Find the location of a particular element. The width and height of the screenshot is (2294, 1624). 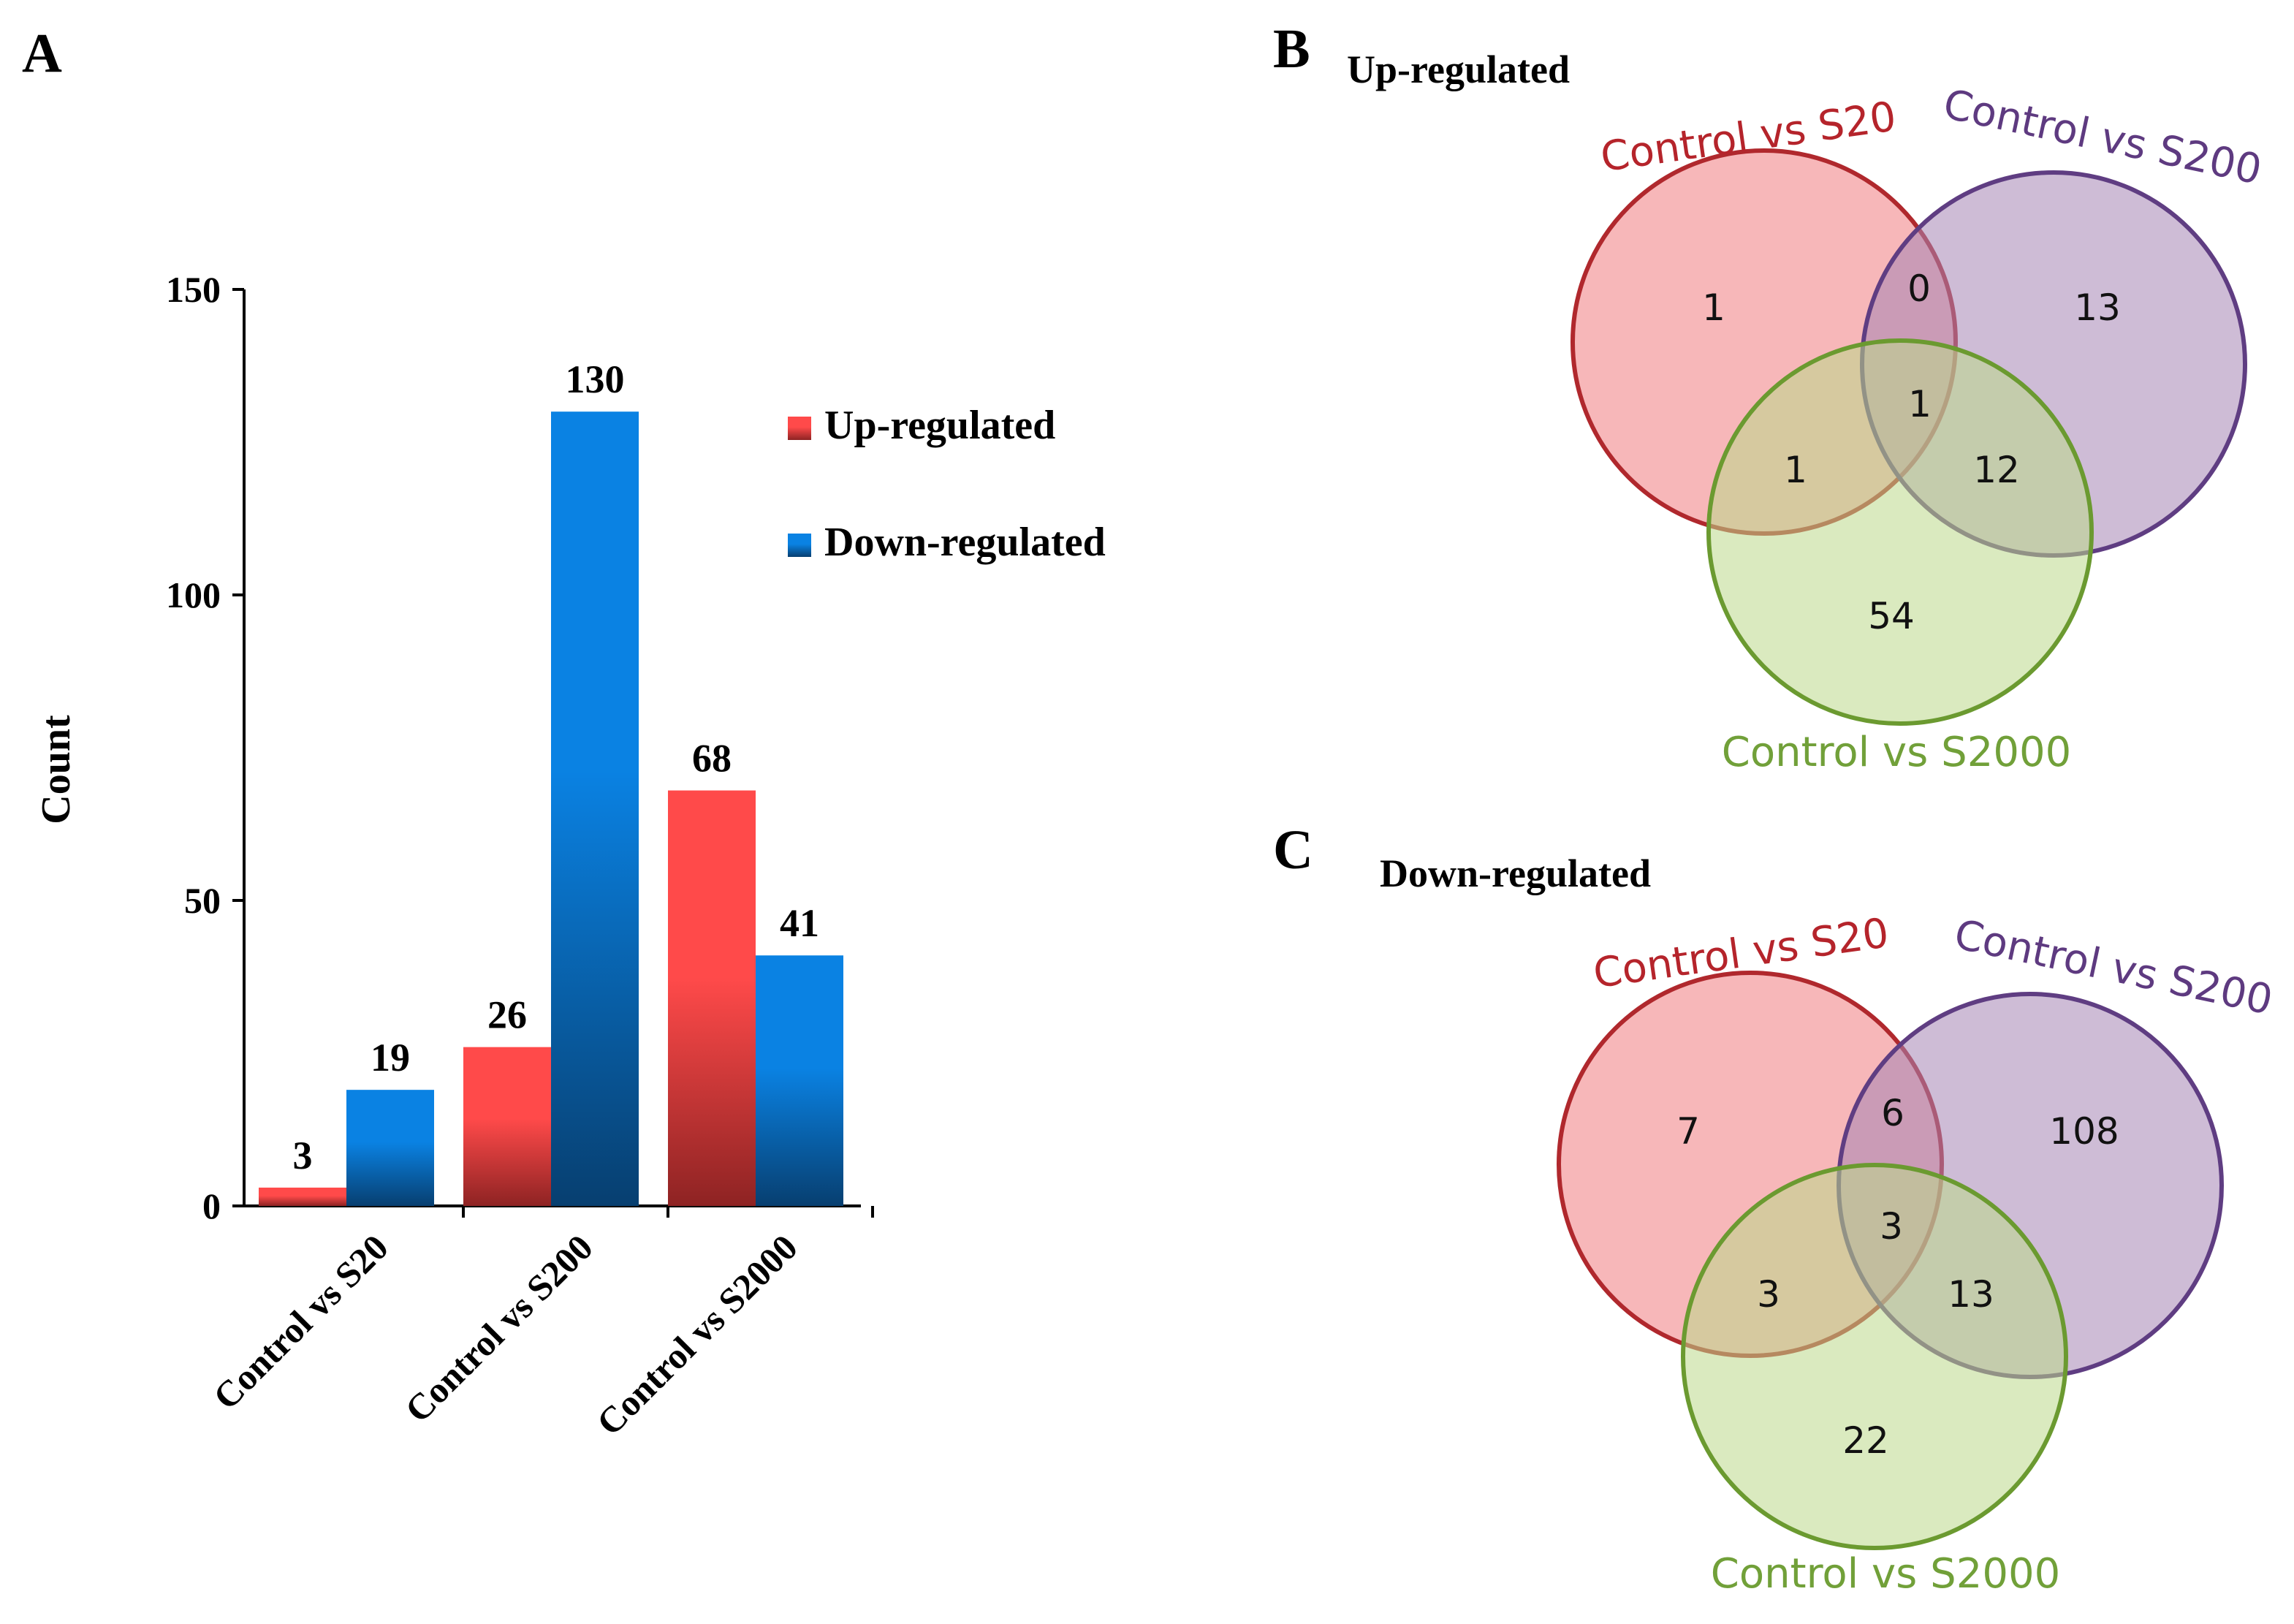

bar-value-label: 19 is located at coordinates (390, 1058).